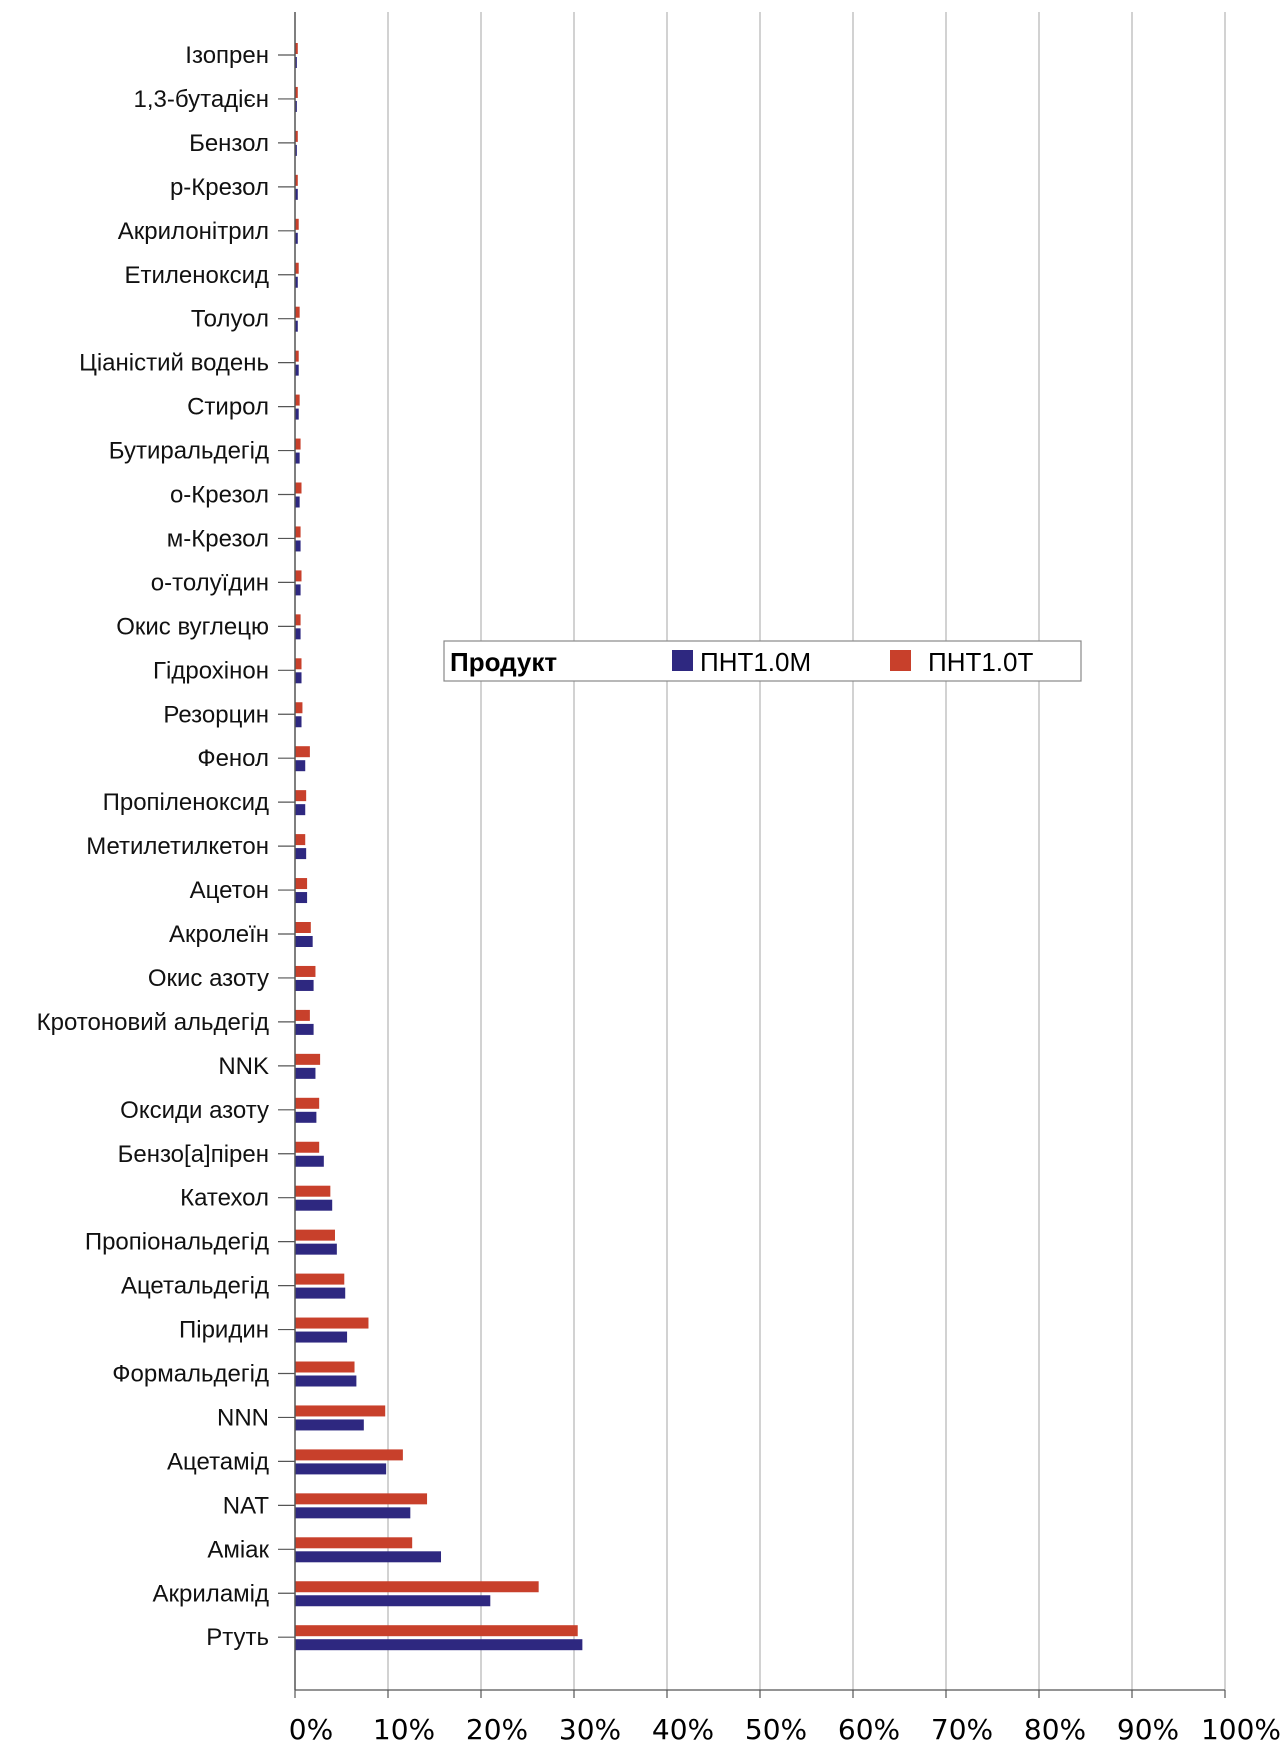 This screenshot has height=1745, width=1286. I want to click on legend: Продукт ПНТ1.0М ПНТ1.0Т, so click(762, 661).